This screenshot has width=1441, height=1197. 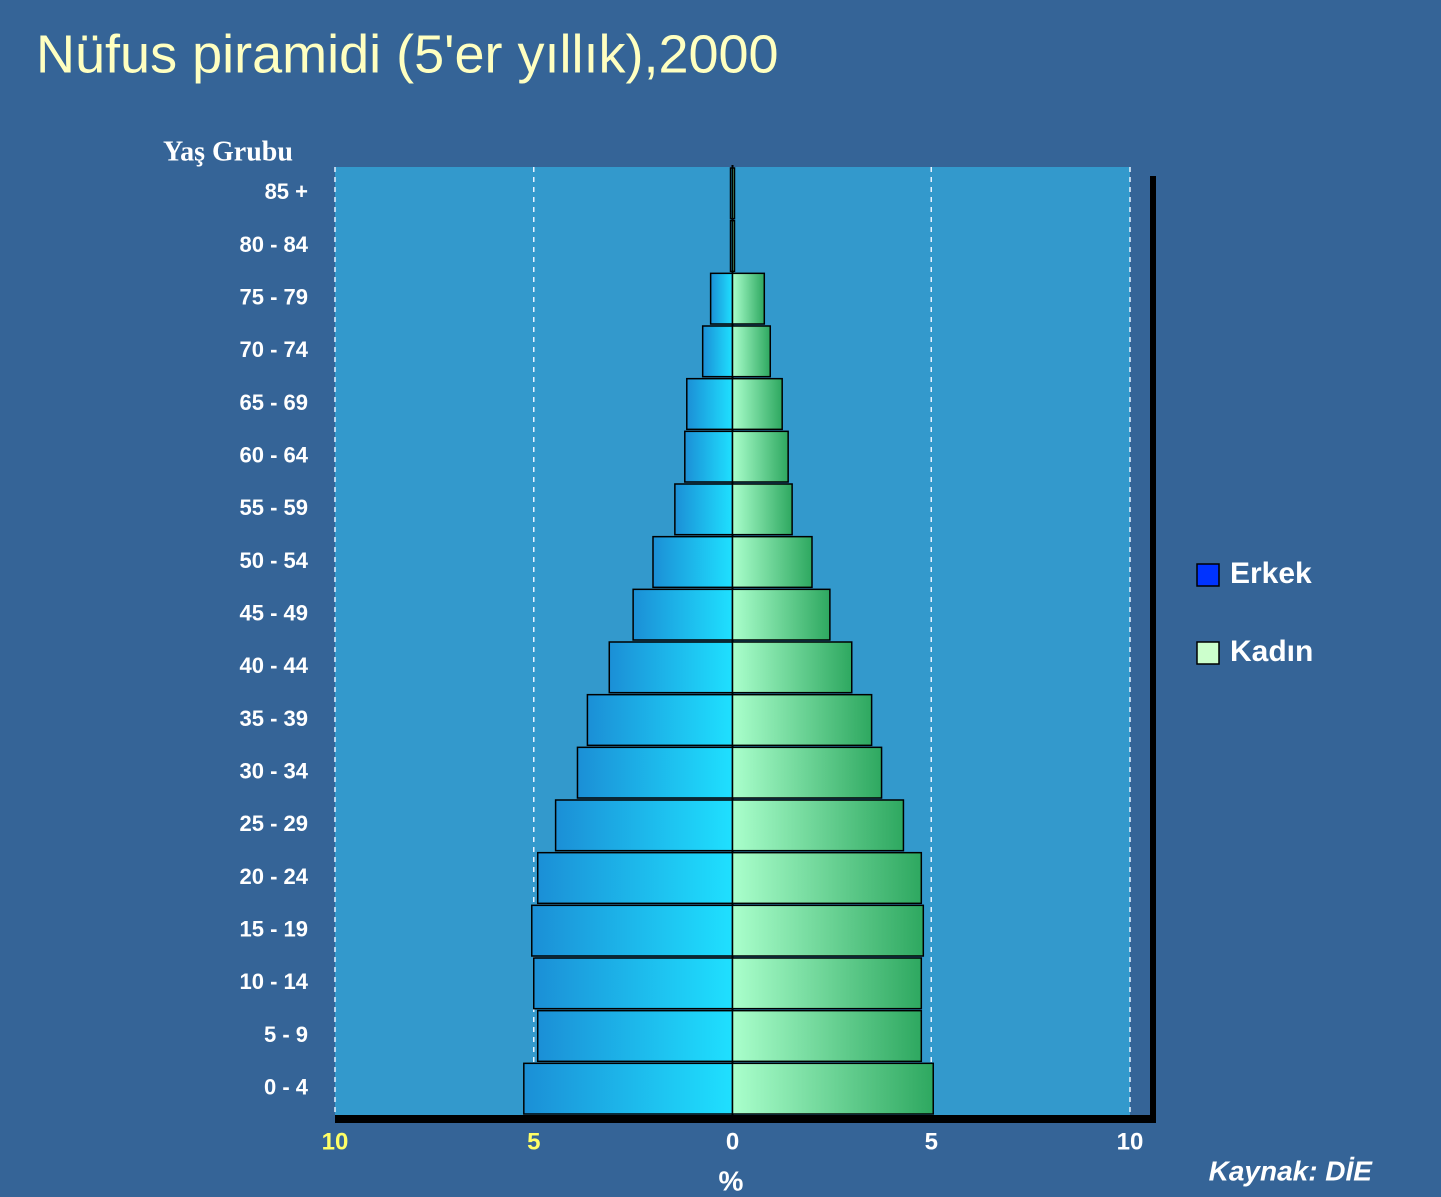 I want to click on source-note: Kaynak: DİE, so click(x=1291, y=1170).